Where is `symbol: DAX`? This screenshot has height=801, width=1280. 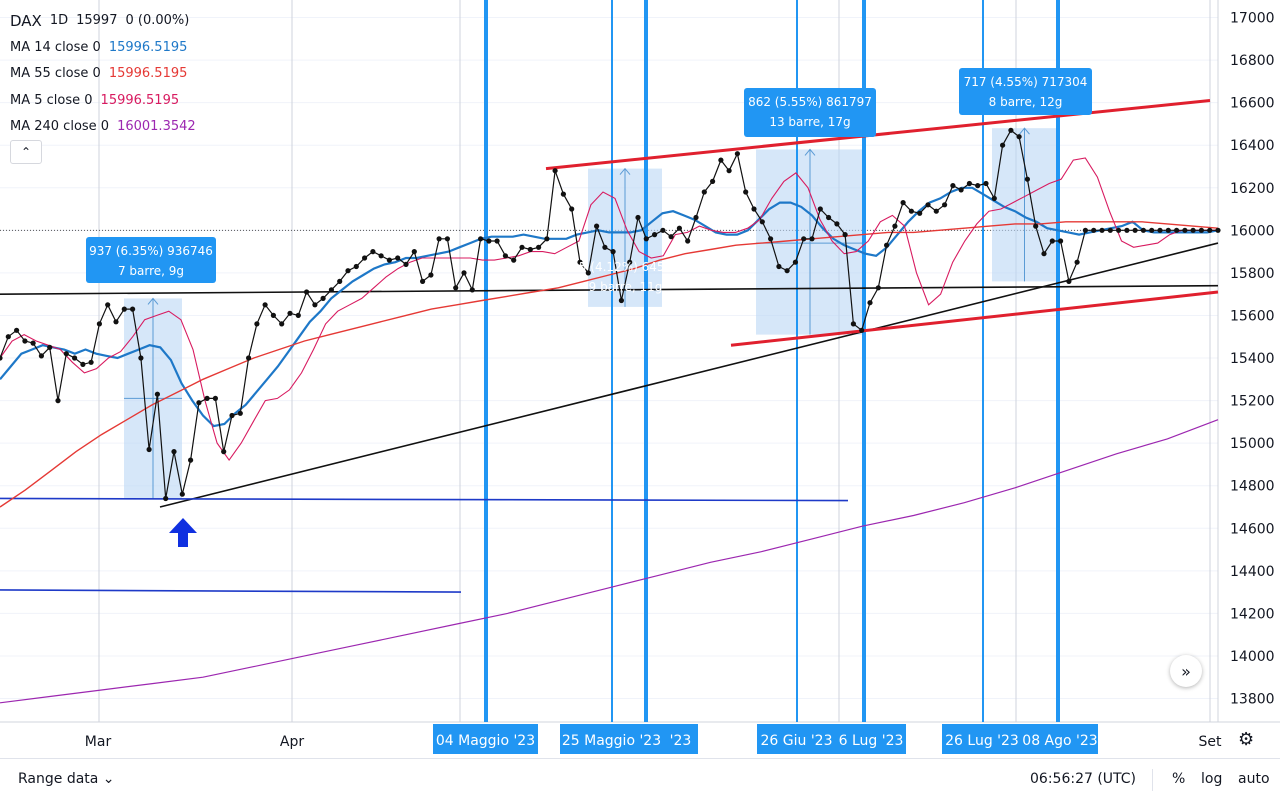 symbol: DAX is located at coordinates (26, 21).